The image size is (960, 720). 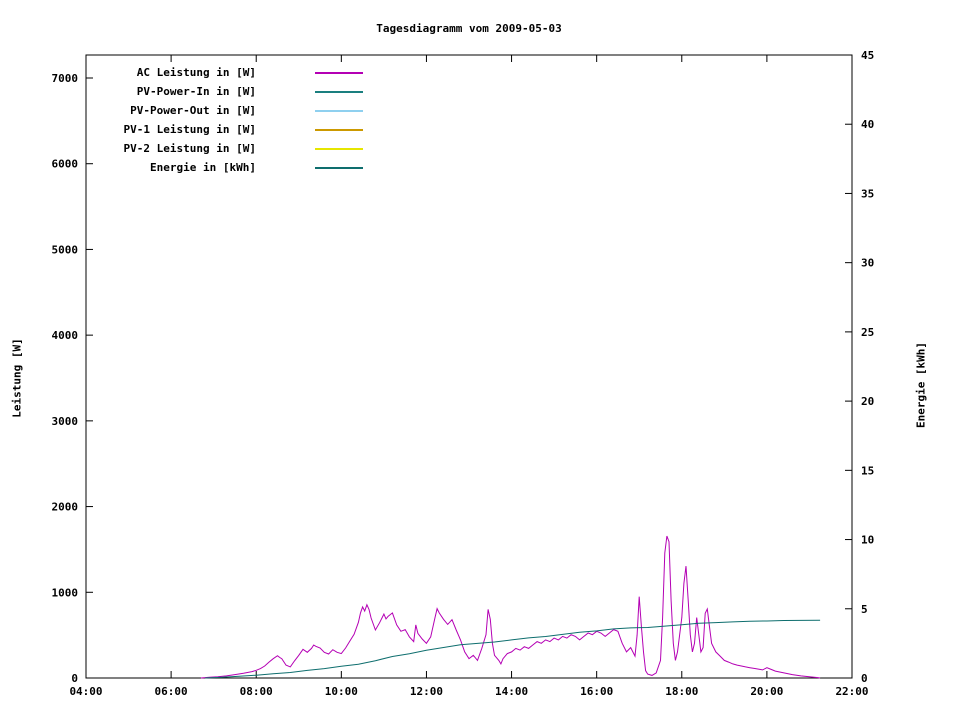 I want to click on left-tick-label: 1000, so click(x=65, y=592).